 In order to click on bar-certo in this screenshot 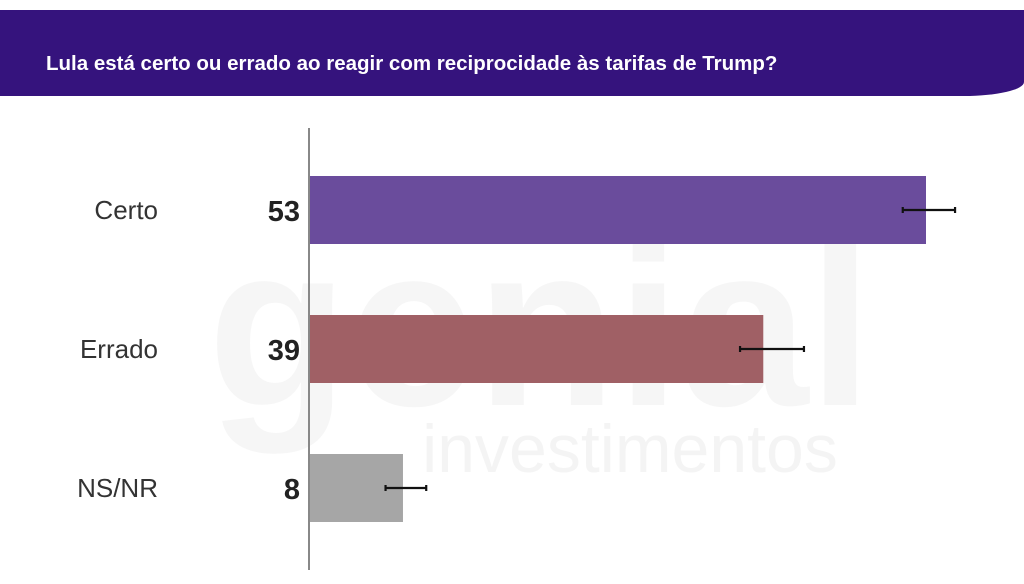, I will do `click(618, 210)`.